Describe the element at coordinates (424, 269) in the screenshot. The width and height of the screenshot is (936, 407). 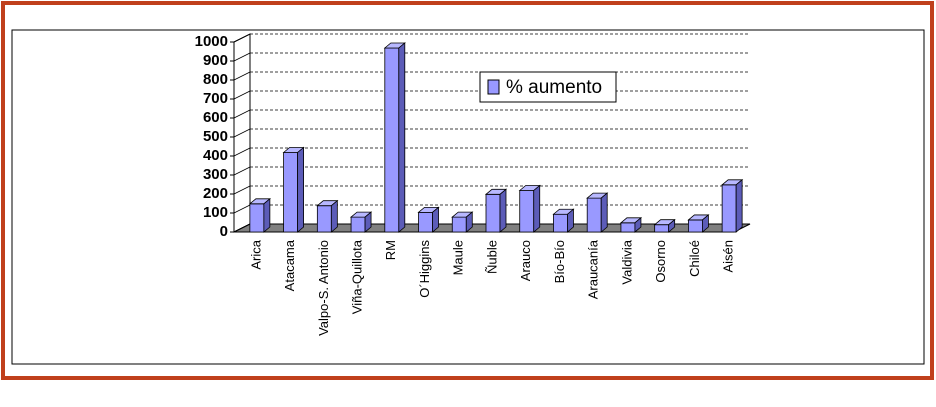
I see `x-tick-label: O´Higgins` at that location.